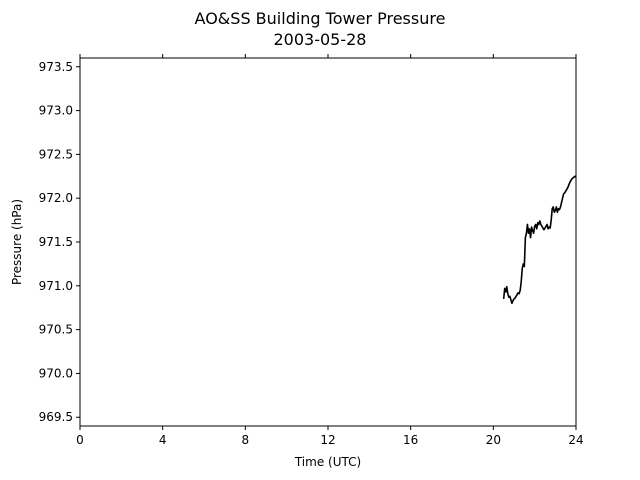 This screenshot has width=640, height=480. Describe the element at coordinates (56, 417) in the screenshot. I see `y-tick-label: 969.5` at that location.